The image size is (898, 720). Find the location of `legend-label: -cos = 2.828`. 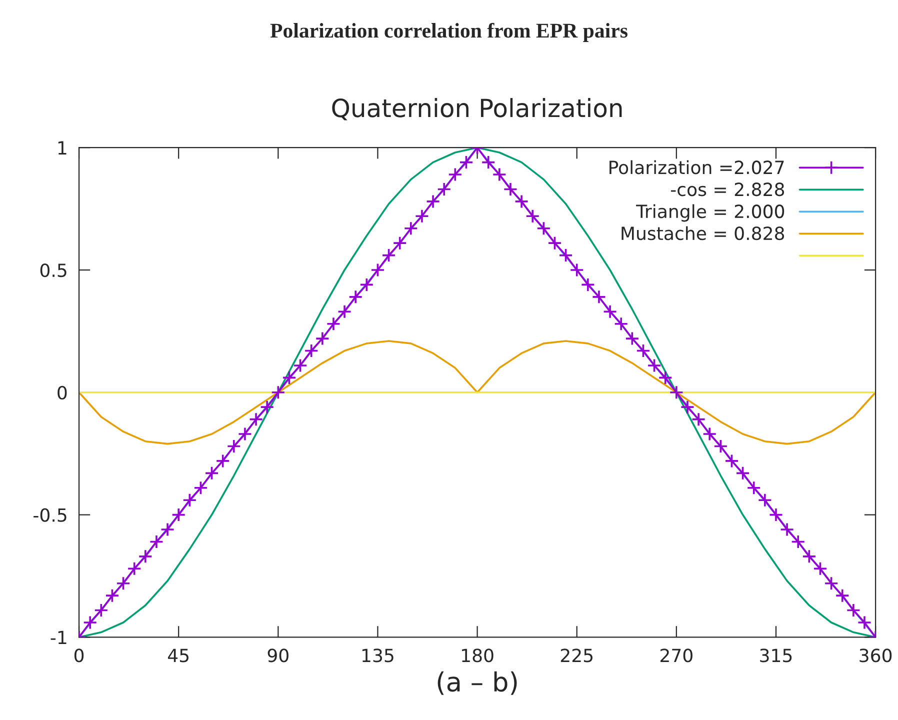

legend-label: -cos = 2.828 is located at coordinates (727, 189).